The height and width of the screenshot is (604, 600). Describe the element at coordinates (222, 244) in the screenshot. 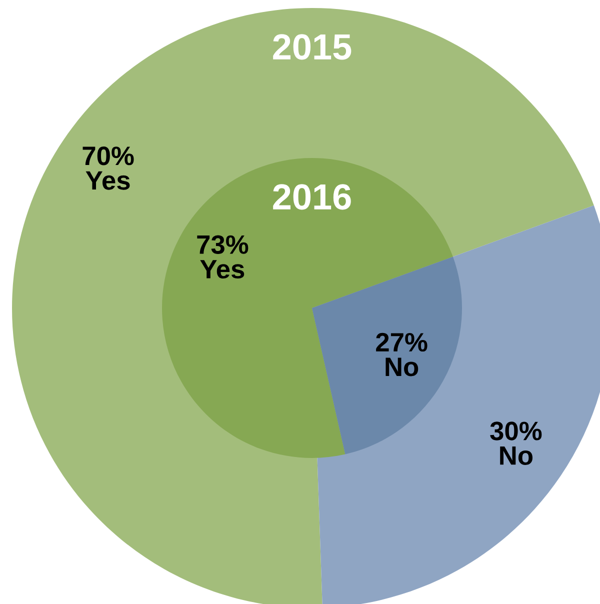

I see `data-label: 73%` at that location.